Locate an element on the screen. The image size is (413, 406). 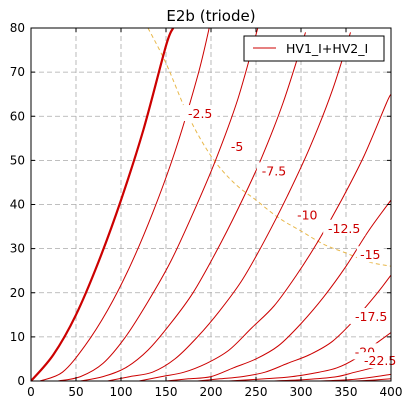
x-tick-label: 0 is located at coordinates (31, 392).